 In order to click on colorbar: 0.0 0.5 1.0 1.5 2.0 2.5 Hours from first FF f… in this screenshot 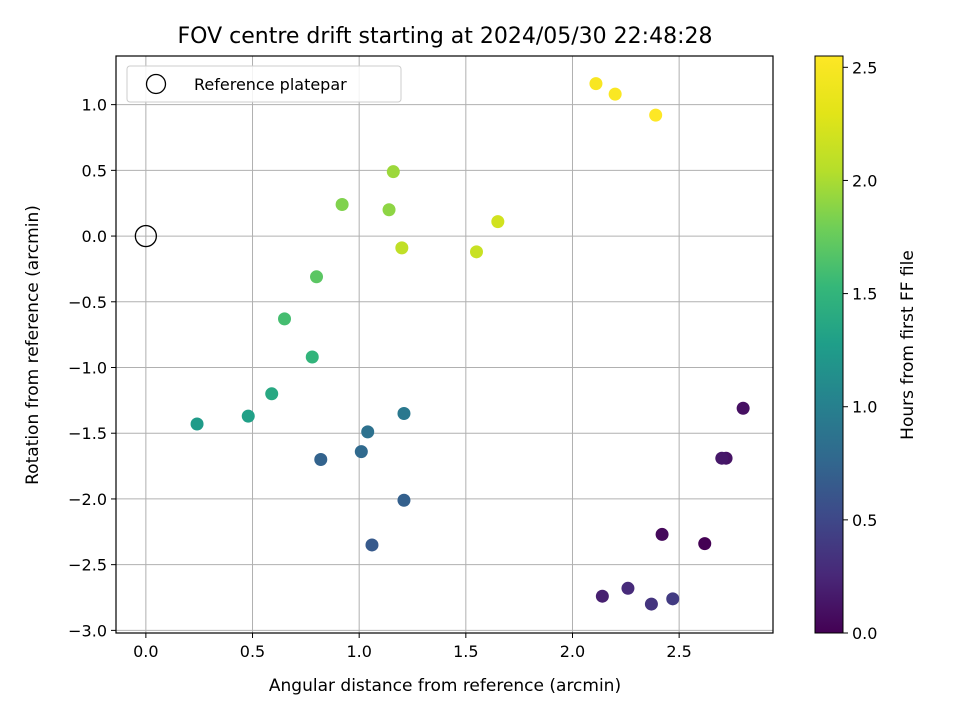, I will do `click(866, 349)`.